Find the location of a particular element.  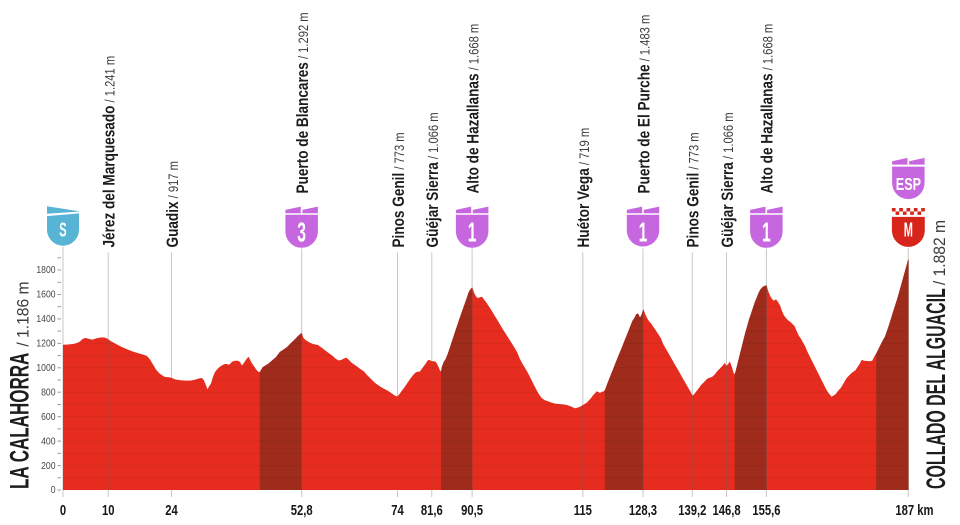

svg-text: LA CALAHORRA is located at coordinates (20, 421).